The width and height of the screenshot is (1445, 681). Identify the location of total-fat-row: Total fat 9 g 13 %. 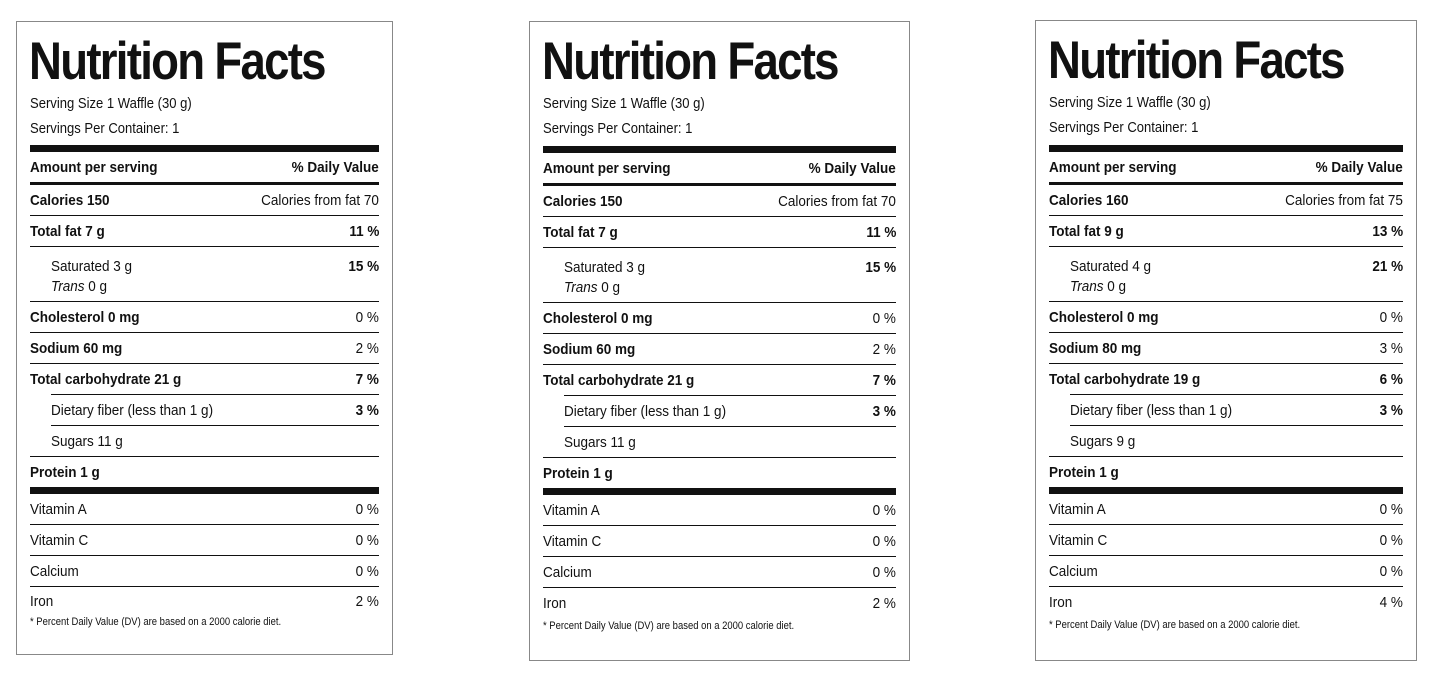
(1226, 231).